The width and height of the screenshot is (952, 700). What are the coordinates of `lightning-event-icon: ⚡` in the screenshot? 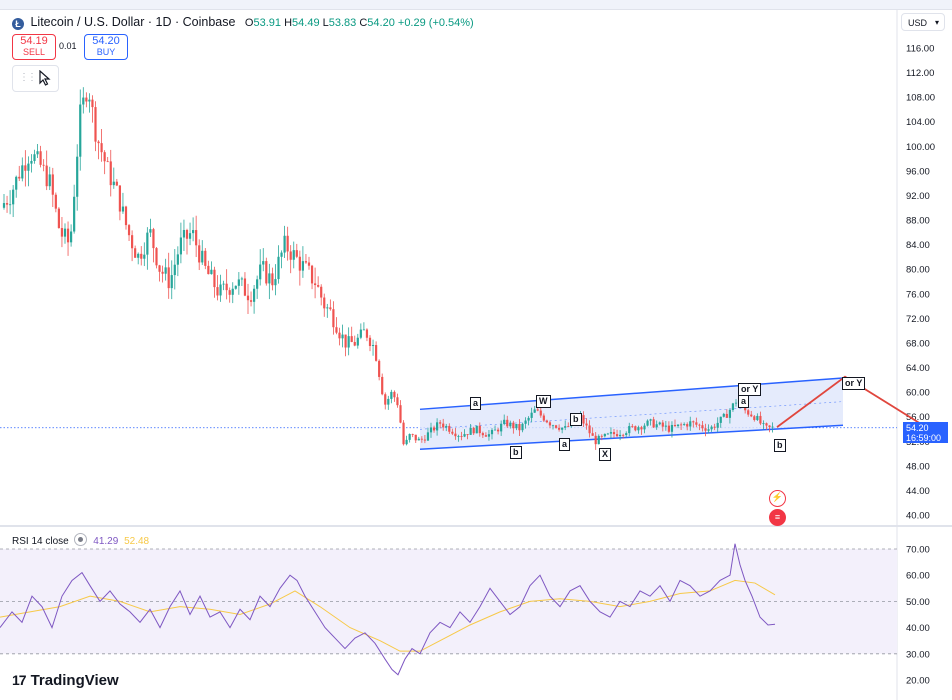 It's located at (777, 498).